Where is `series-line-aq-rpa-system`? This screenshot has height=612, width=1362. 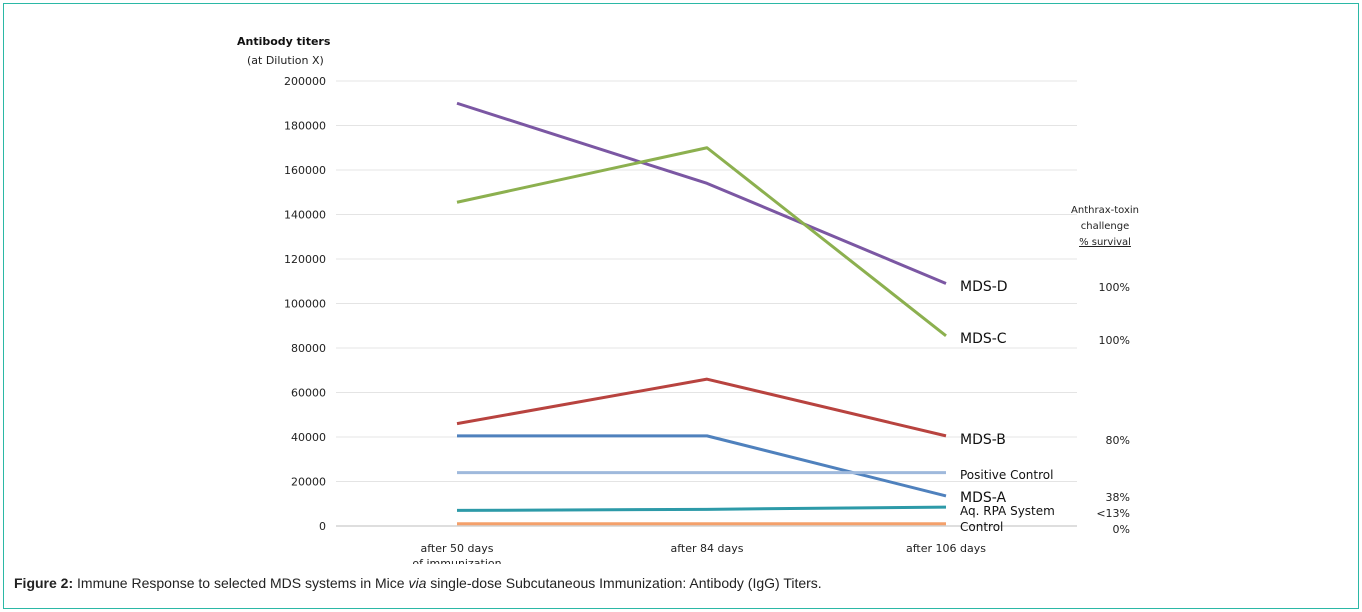 series-line-aq-rpa-system is located at coordinates (701, 508).